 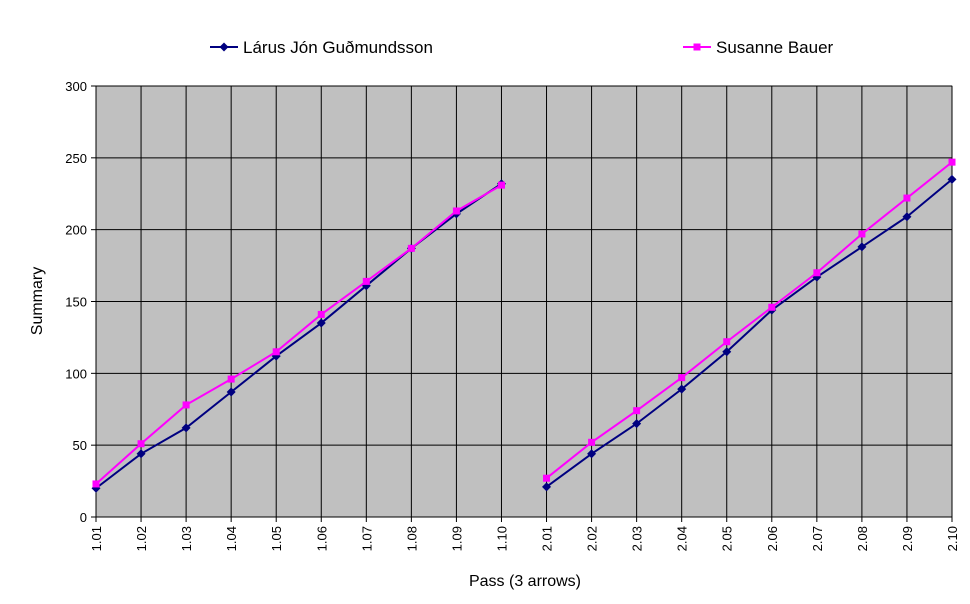 What do you see at coordinates (231, 538) in the screenshot?
I see `x-tick-label: 1.04` at bounding box center [231, 538].